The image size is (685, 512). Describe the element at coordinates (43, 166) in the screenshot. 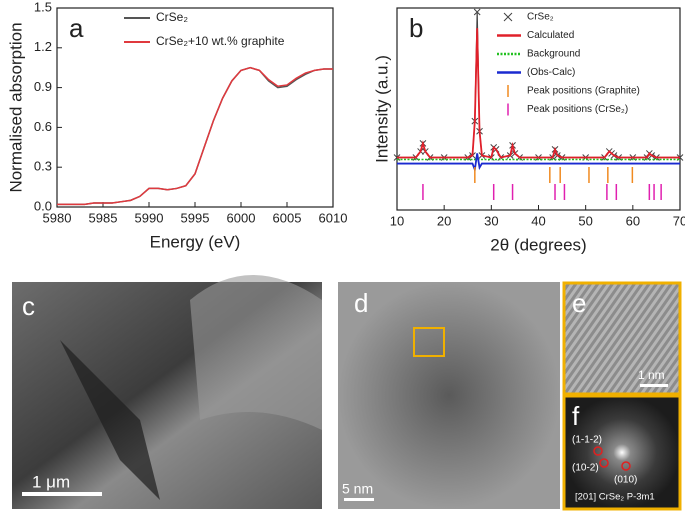

I see `y-tick-label: 0.3` at that location.